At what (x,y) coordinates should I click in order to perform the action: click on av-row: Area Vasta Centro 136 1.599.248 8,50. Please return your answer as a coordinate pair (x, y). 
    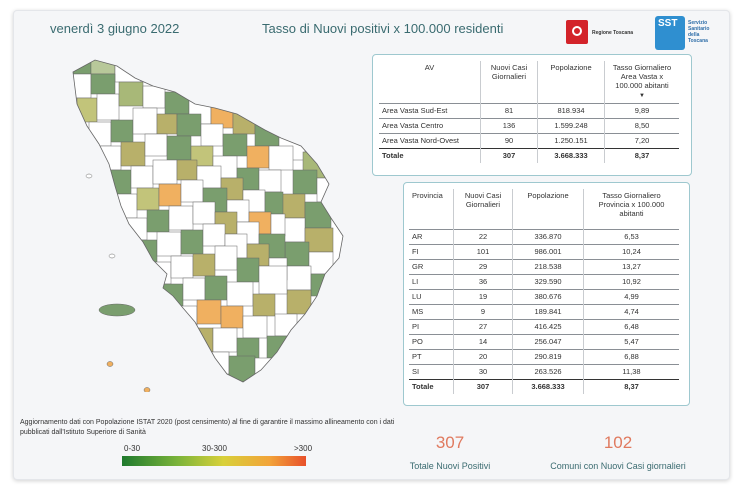
    Looking at the image, I should click on (529, 126).